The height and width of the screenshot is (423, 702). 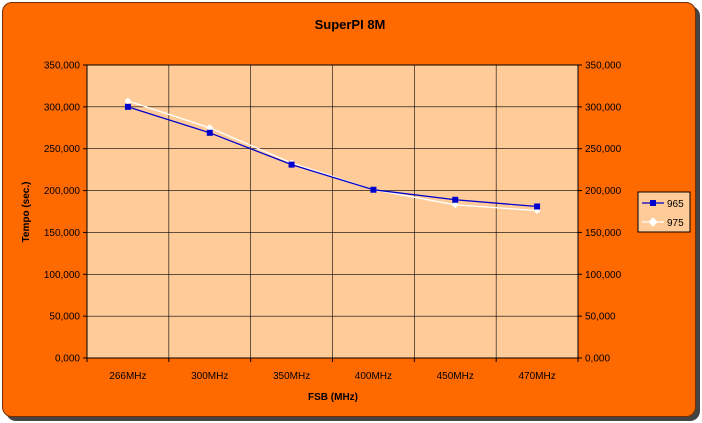 I want to click on y-tick-label-left: 350,000, so click(x=62, y=66).